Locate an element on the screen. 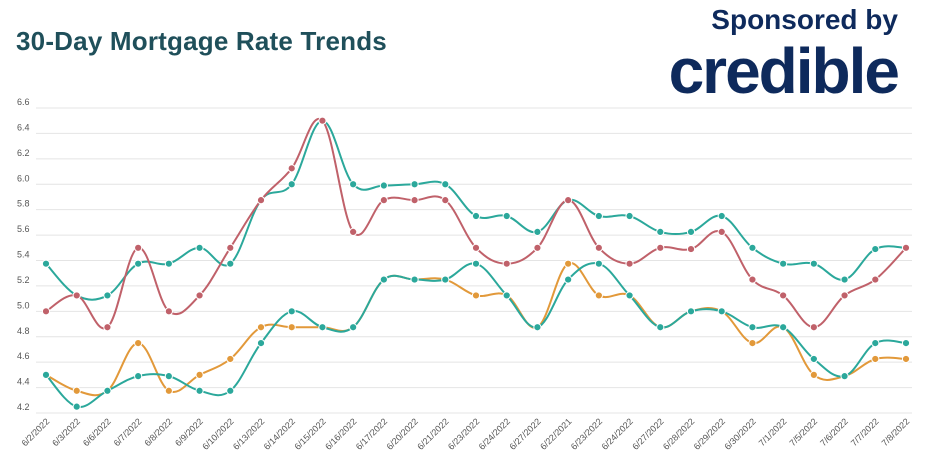 The height and width of the screenshot is (470, 932). x-tick-label: 6/16/2022 is located at coordinates (340, 433).